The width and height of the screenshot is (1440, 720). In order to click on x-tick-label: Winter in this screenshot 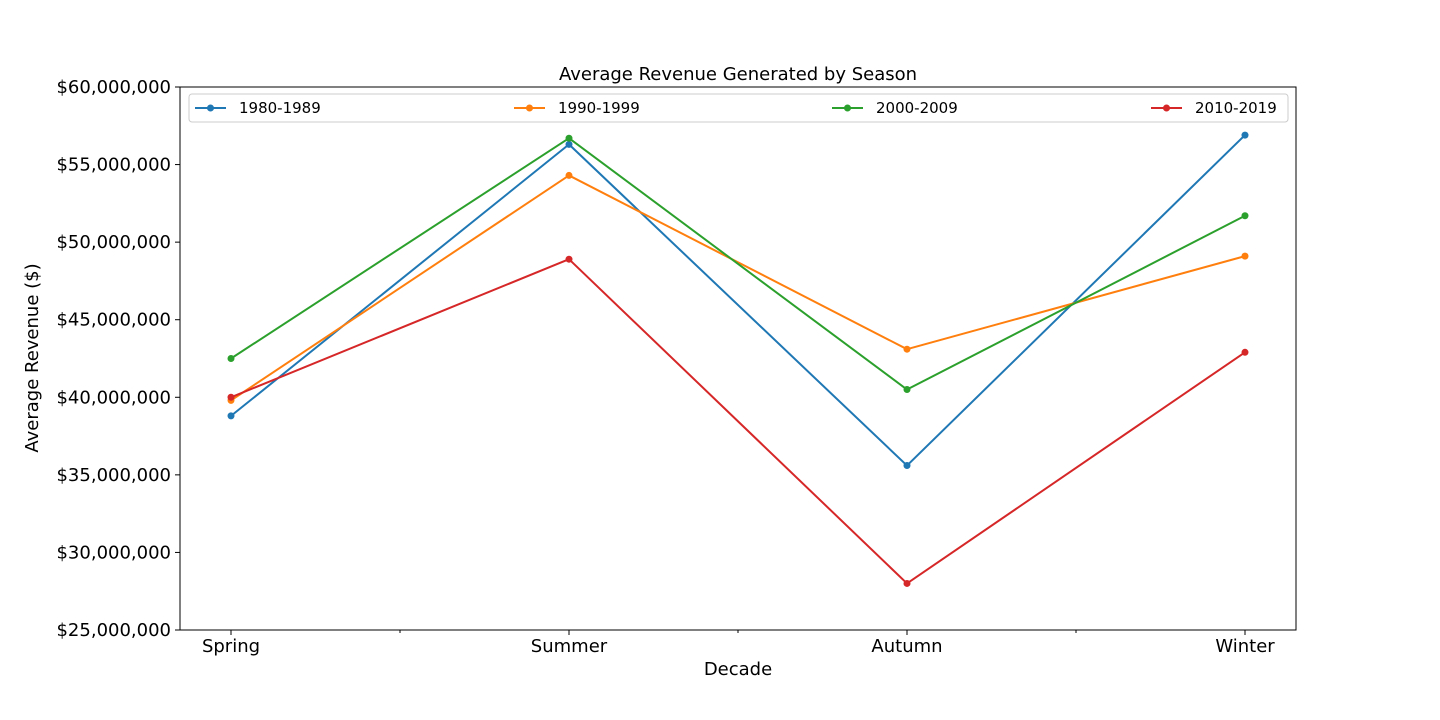, I will do `click(1245, 646)`.